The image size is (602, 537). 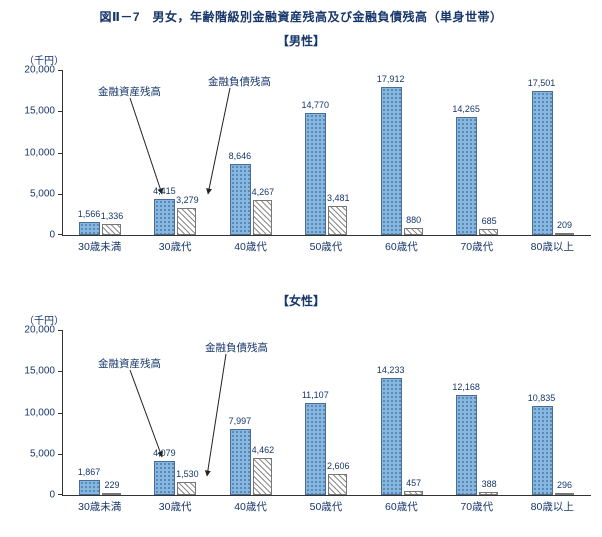 What do you see at coordinates (300, 41) in the screenshot?
I see `chart-subtitle-male: 【男性】` at bounding box center [300, 41].